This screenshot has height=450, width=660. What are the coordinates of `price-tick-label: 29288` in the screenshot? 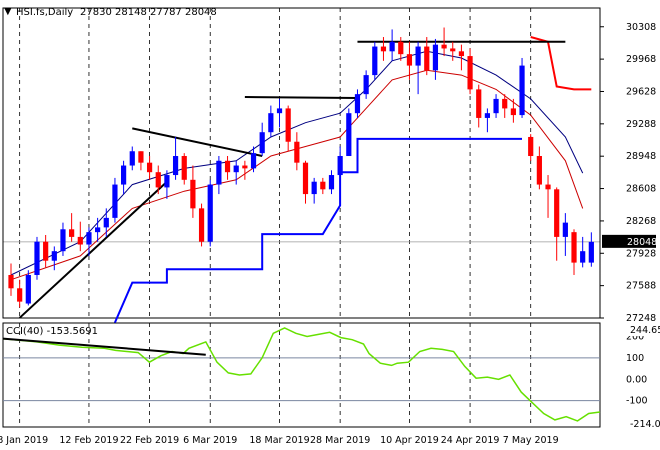 It's located at (641, 124).